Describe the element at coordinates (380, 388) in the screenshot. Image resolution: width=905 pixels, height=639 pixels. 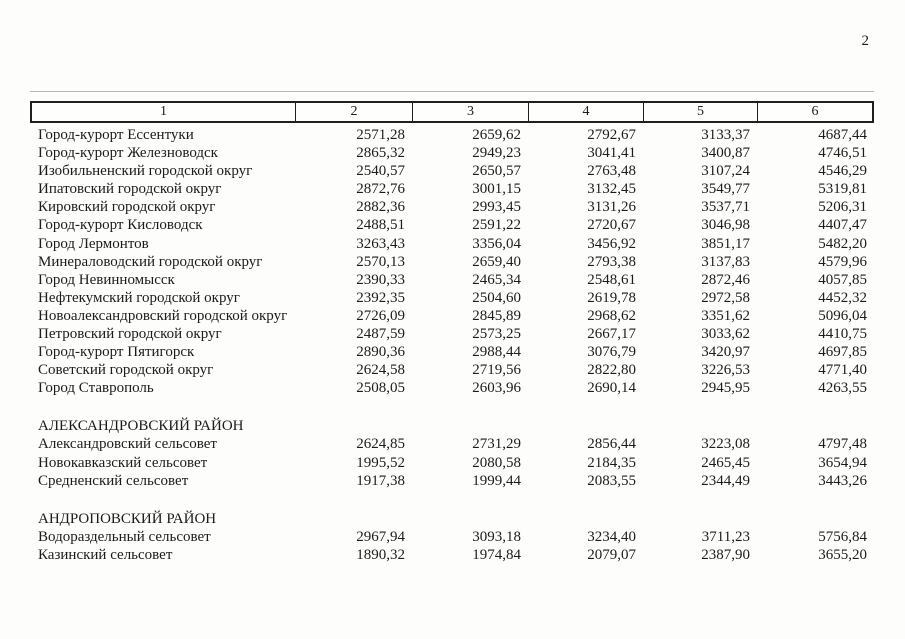
I see `value-col-2: 2508,05` at that location.